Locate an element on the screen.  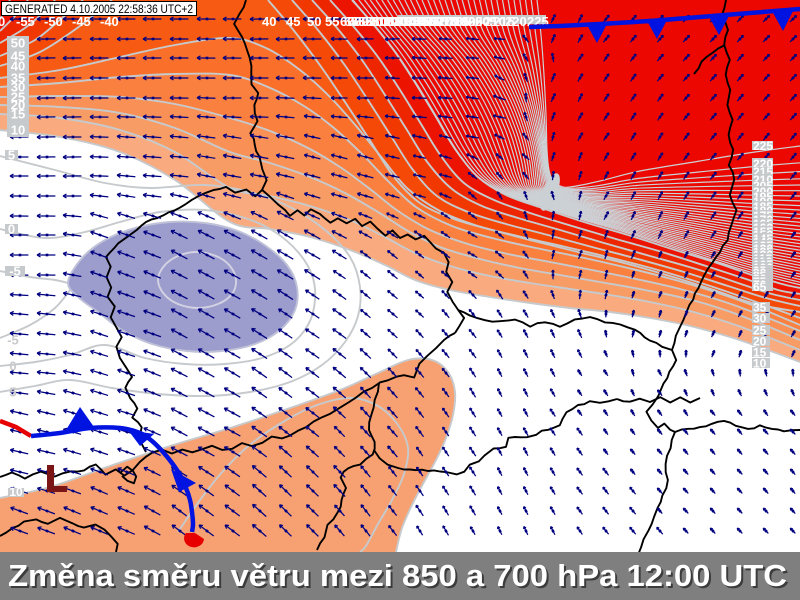
svg-text: 135 is located at coordinates (409, 21).